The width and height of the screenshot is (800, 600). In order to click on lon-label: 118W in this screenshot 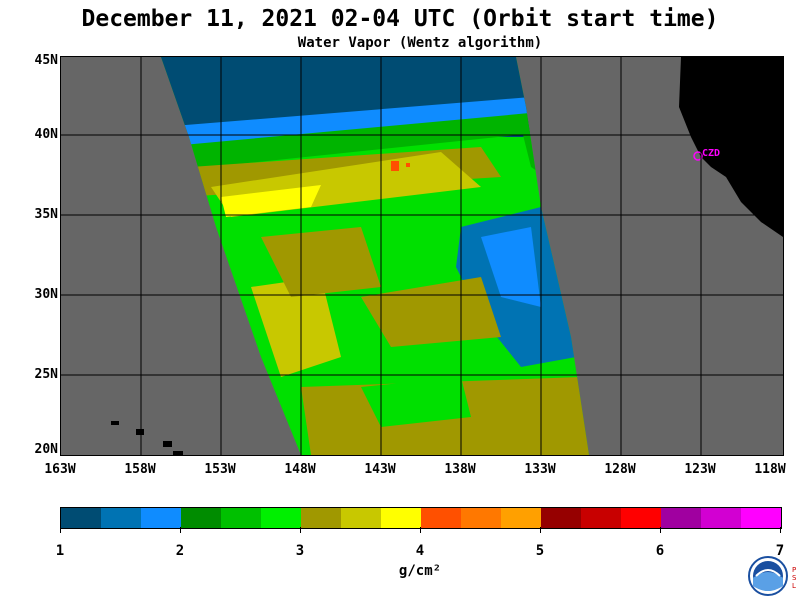, I will do `click(770, 469)`.